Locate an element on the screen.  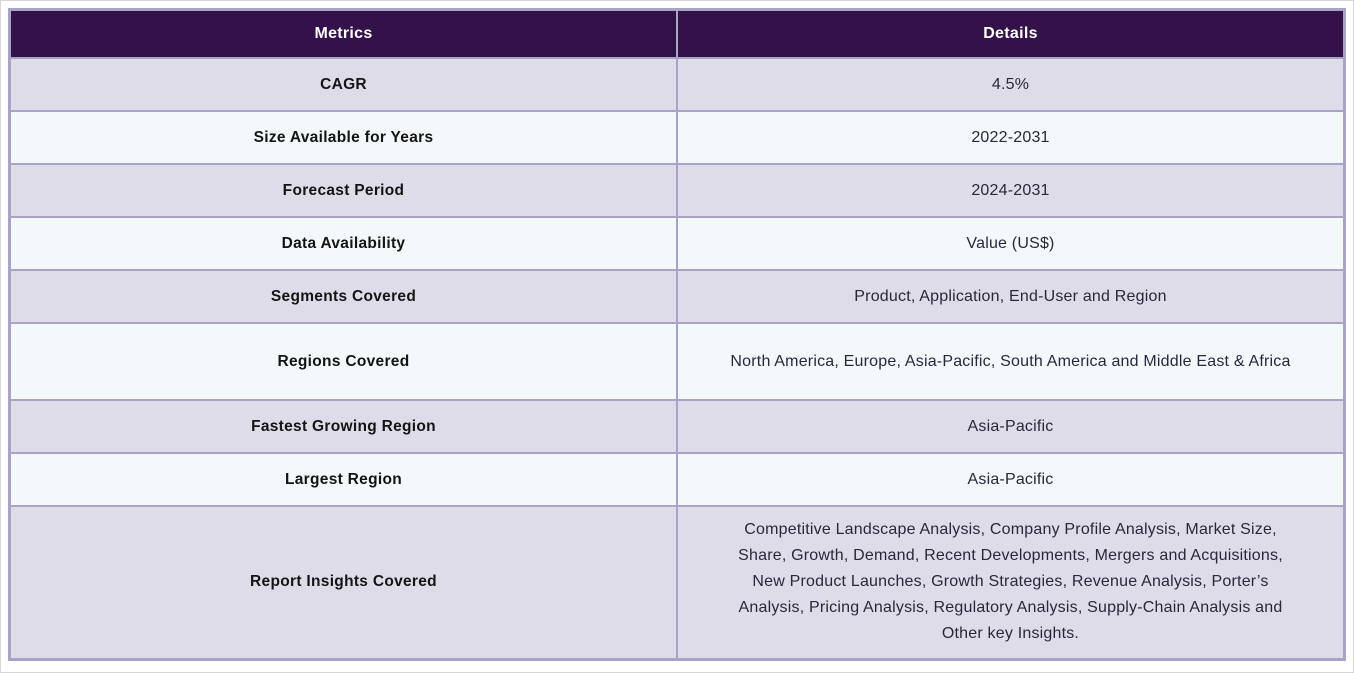
metrics-column-header: Metrics is located at coordinates (343, 33).